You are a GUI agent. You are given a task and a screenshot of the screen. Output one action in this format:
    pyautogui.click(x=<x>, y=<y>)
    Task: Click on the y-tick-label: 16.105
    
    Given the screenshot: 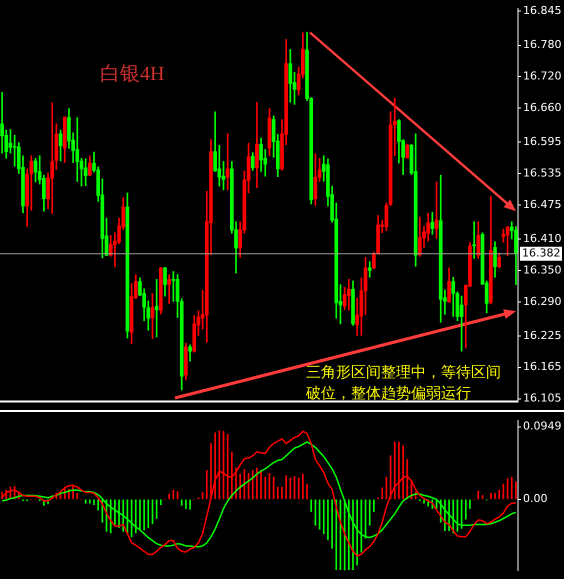 What is the action you would take?
    pyautogui.click(x=542, y=398)
    